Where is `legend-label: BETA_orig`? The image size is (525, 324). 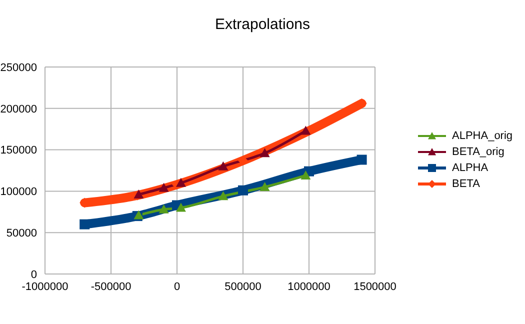 legend-label: BETA_orig is located at coordinates (478, 152).